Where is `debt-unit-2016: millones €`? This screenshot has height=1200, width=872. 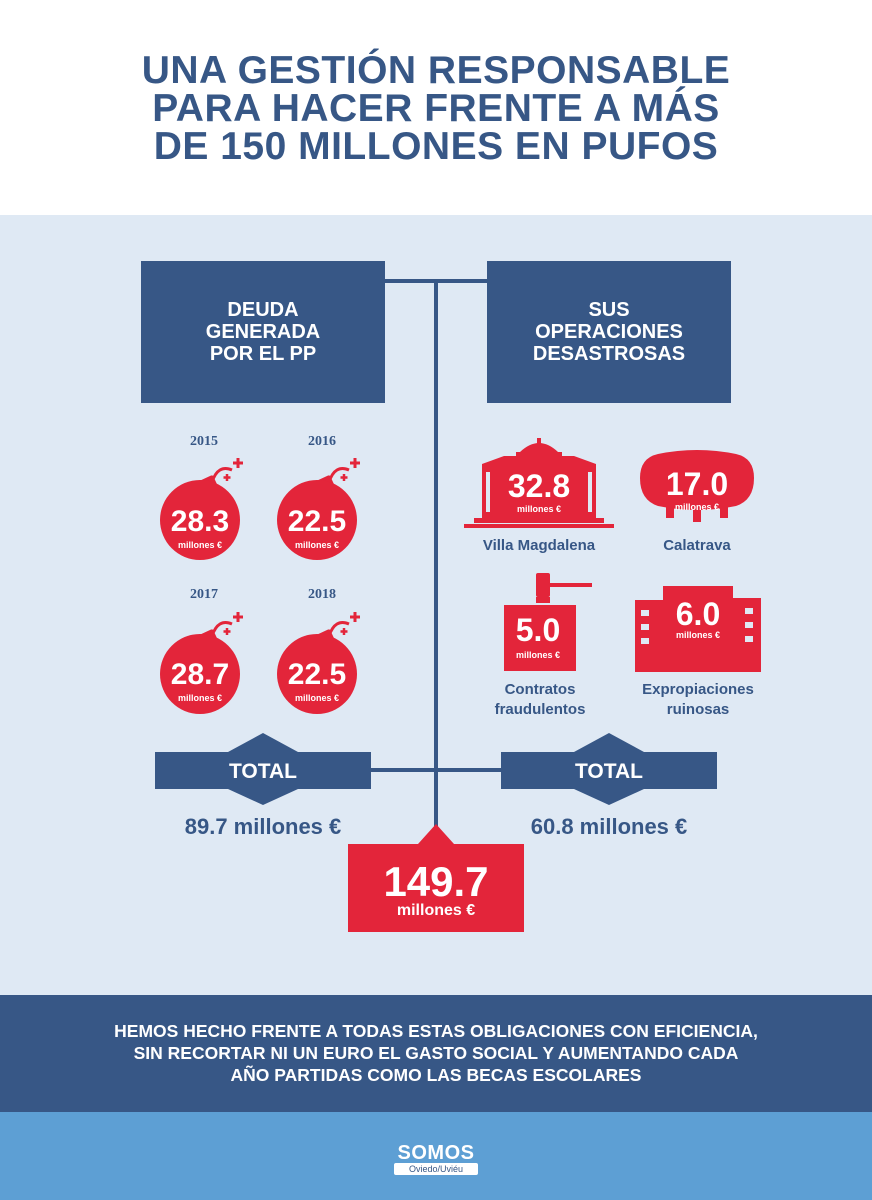 debt-unit-2016: millones € is located at coordinates (316, 545).